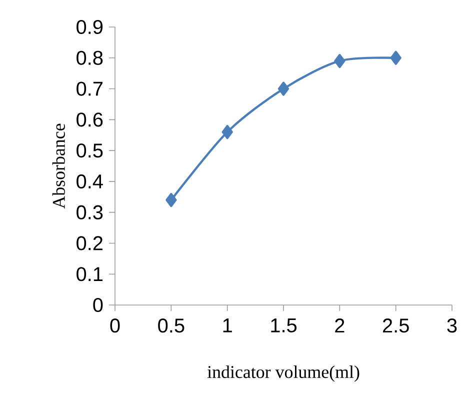  Describe the element at coordinates (452, 325) in the screenshot. I see `x-tick-label: 3` at that location.